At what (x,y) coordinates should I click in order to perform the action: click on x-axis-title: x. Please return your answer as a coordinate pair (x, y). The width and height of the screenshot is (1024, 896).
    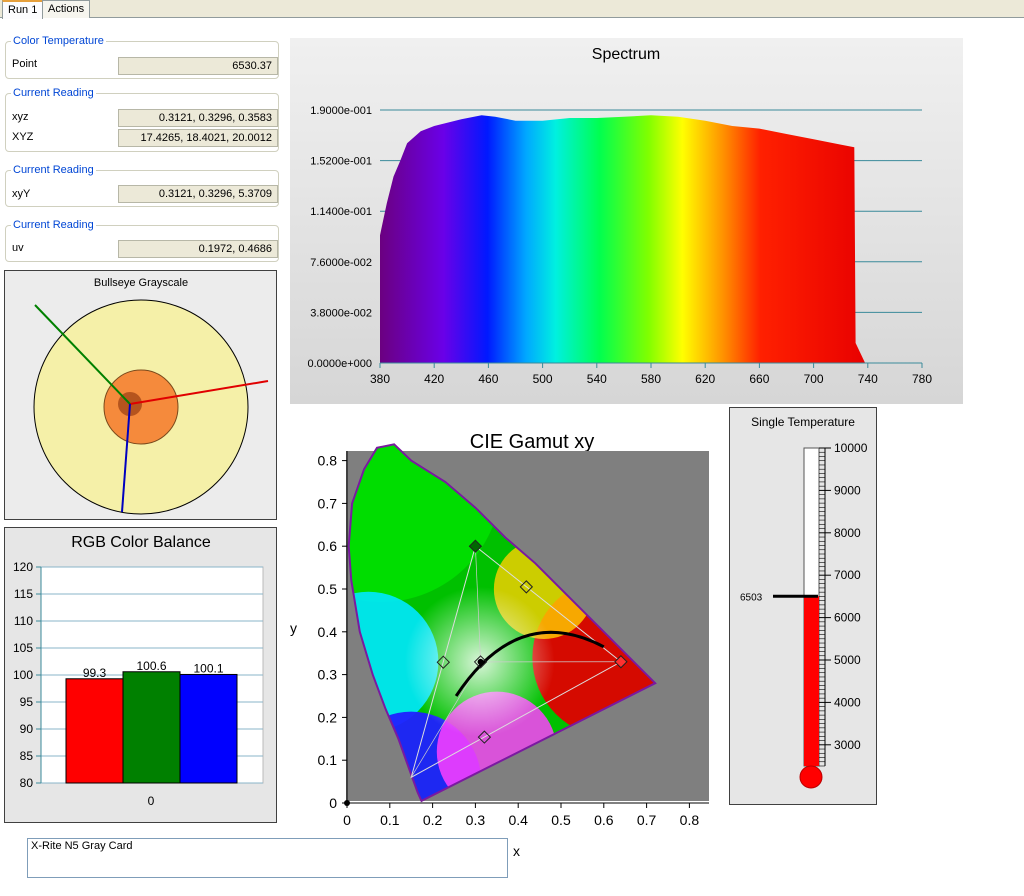
    Looking at the image, I should click on (516, 851).